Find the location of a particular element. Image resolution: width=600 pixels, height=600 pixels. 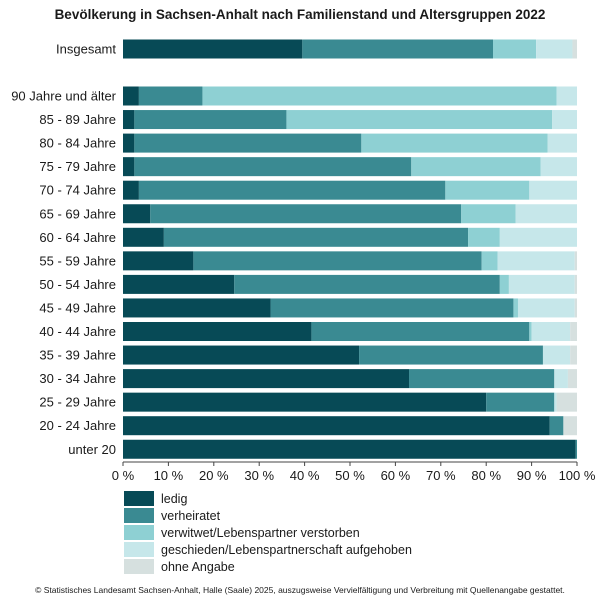

legend-item: ohne Angabe is located at coordinates (268, 566).